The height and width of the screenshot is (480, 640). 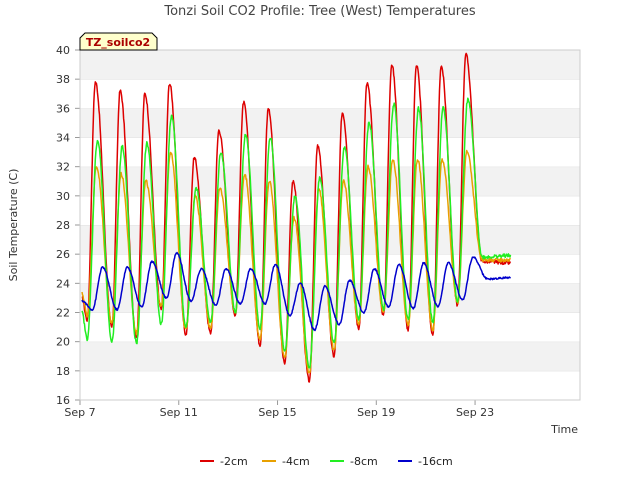 I want to click on y-tick-label: 40, so click(x=63, y=50).